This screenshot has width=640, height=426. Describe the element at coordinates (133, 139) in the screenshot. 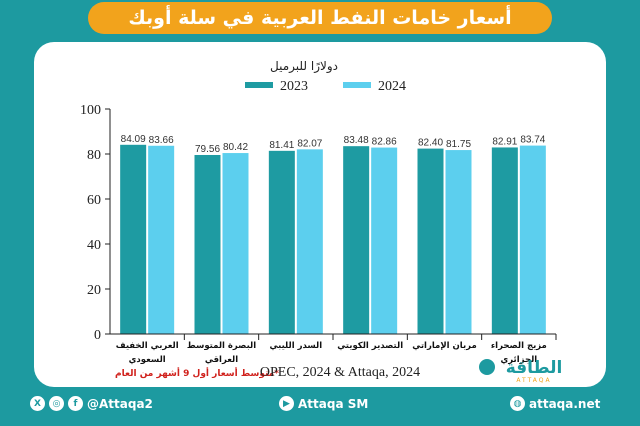

I see `data-label: 84.09` at that location.